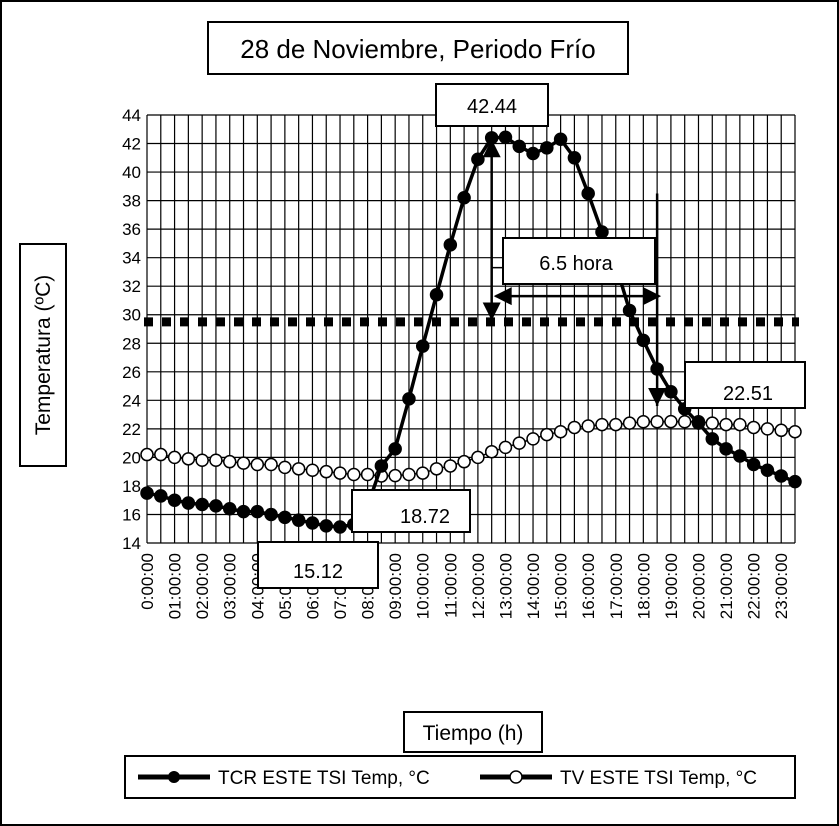 The image size is (839, 826). I want to click on annotation-tv-min: 18.72, so click(411, 511).